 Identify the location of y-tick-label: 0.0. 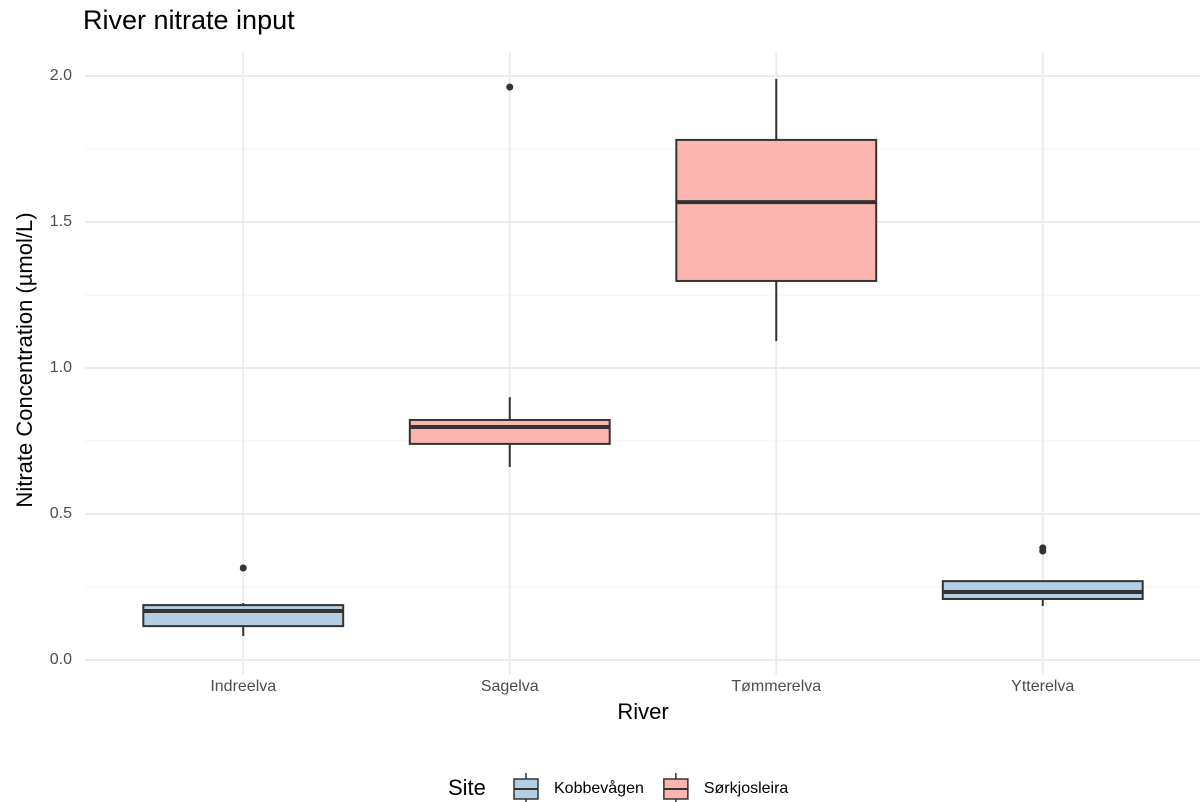
(61, 659).